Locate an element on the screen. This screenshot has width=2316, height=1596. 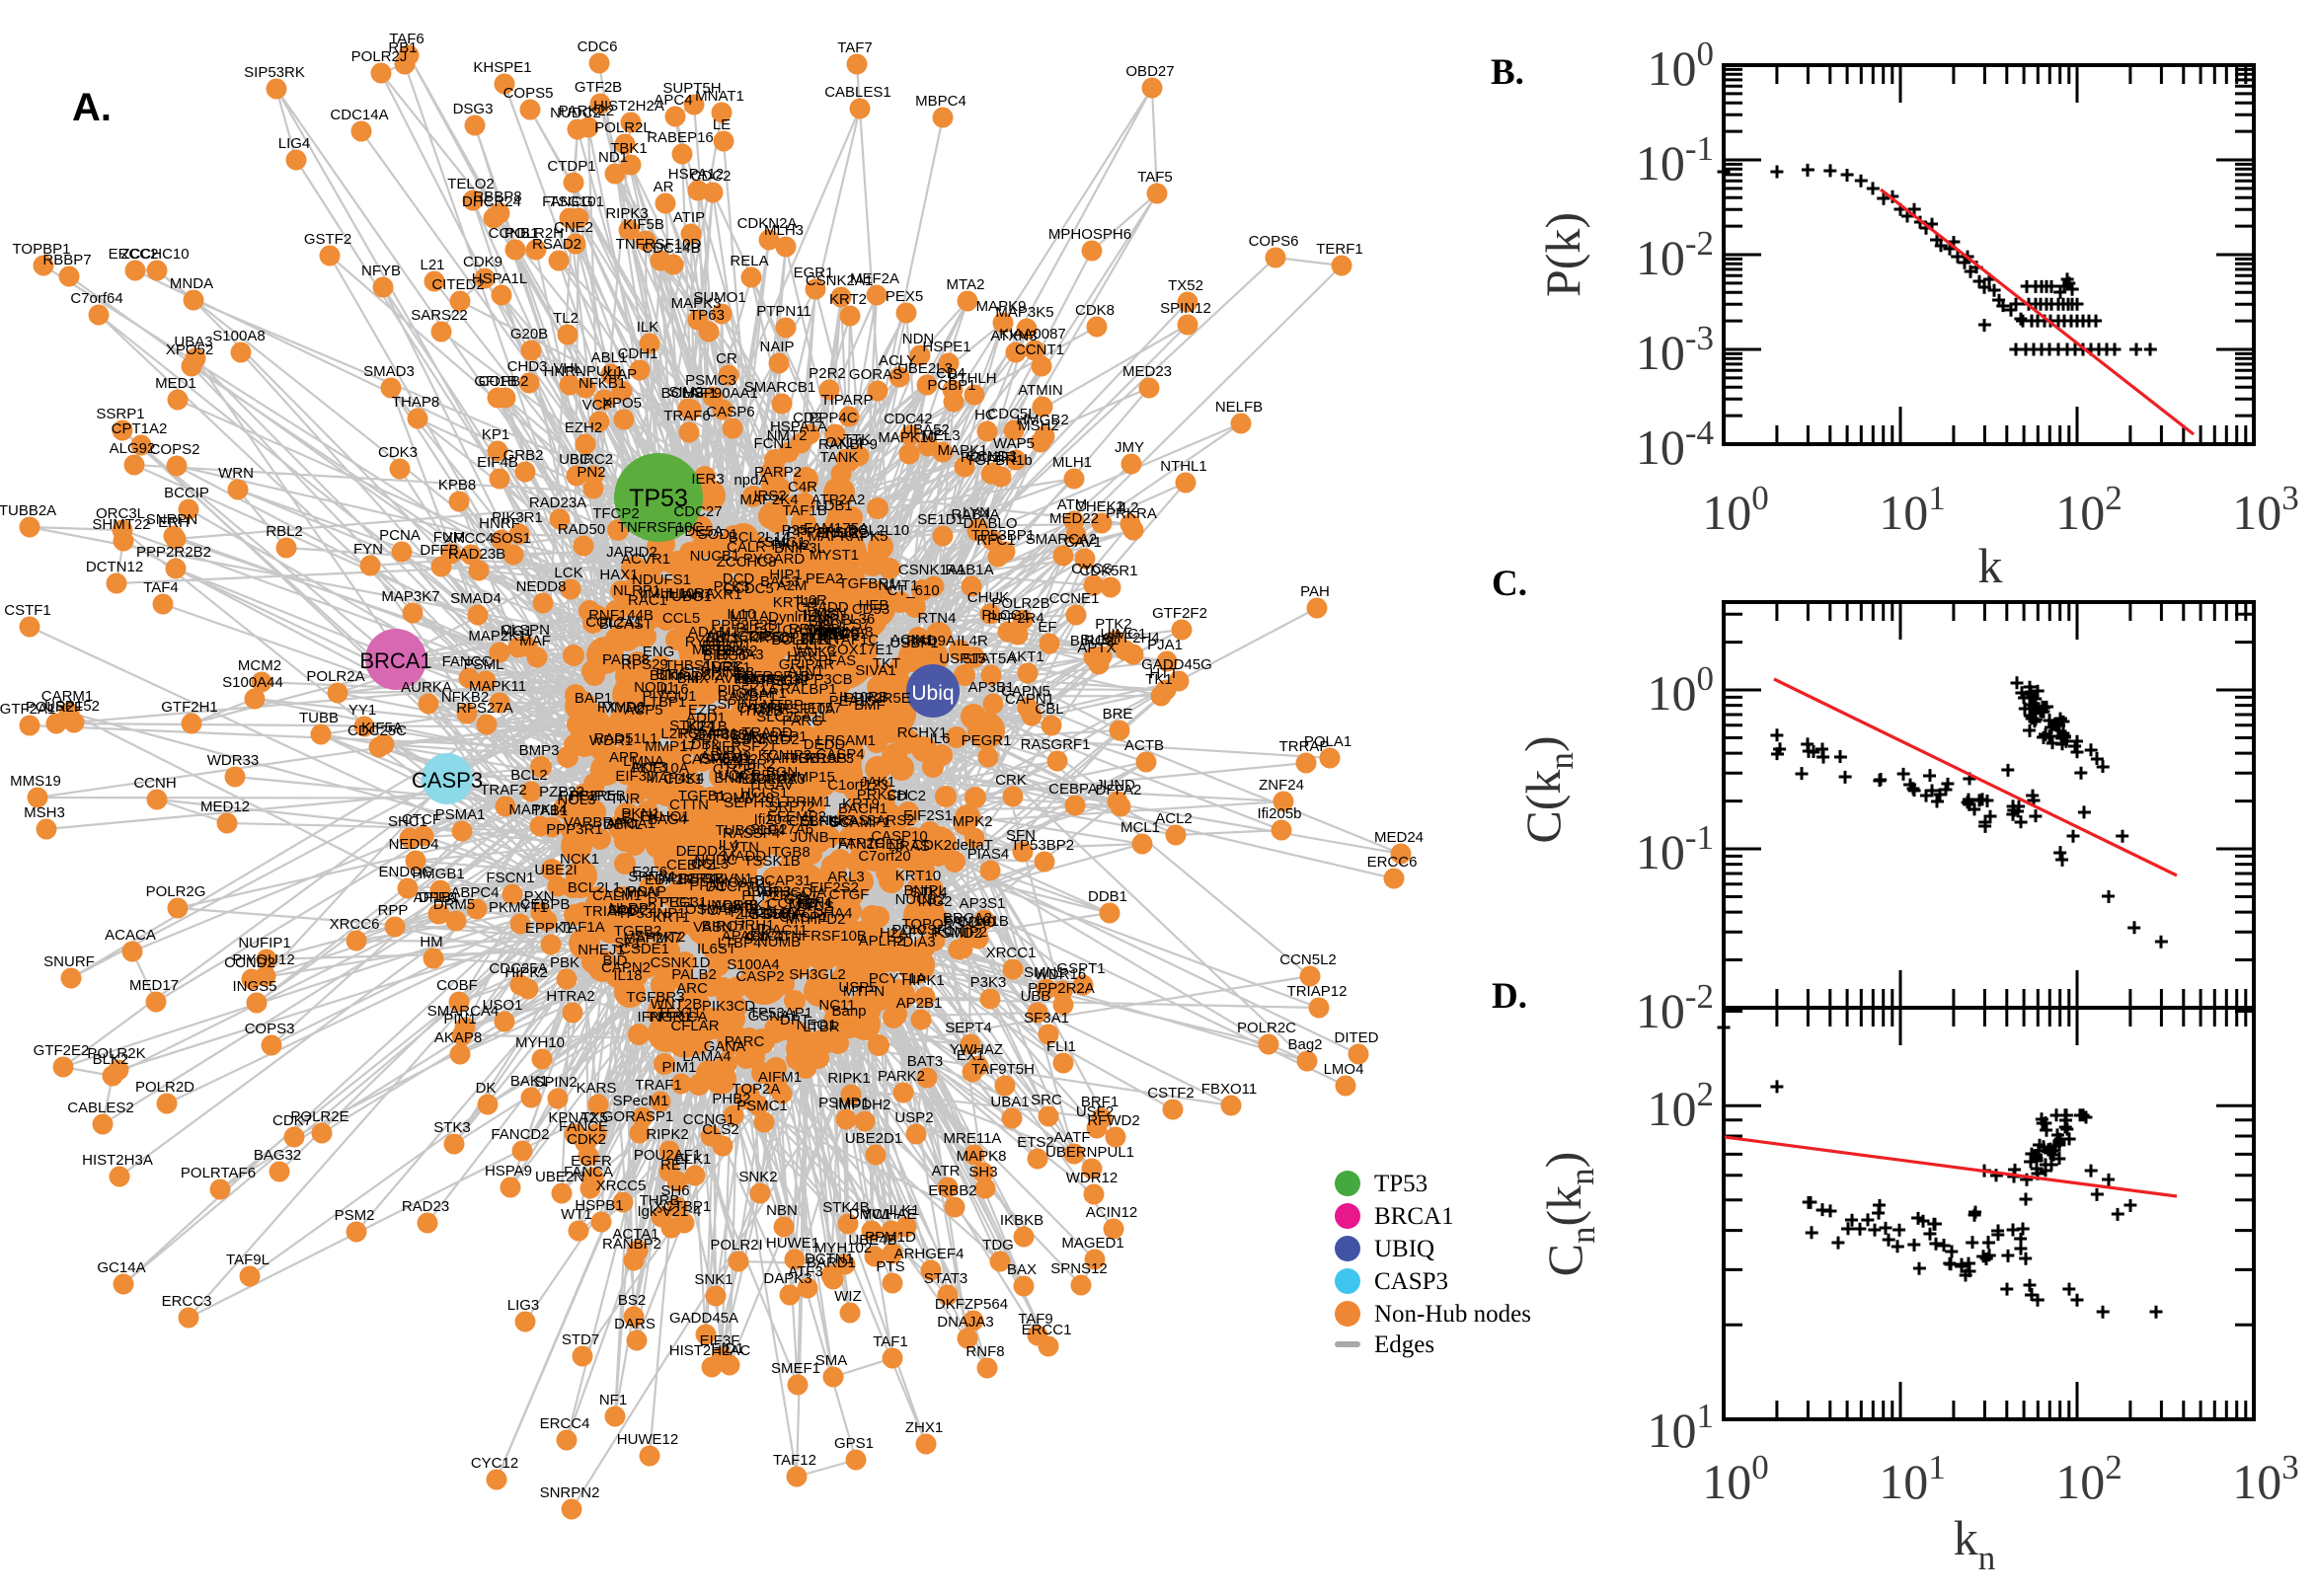
svg-text: TAF7 is located at coordinates (855, 47).